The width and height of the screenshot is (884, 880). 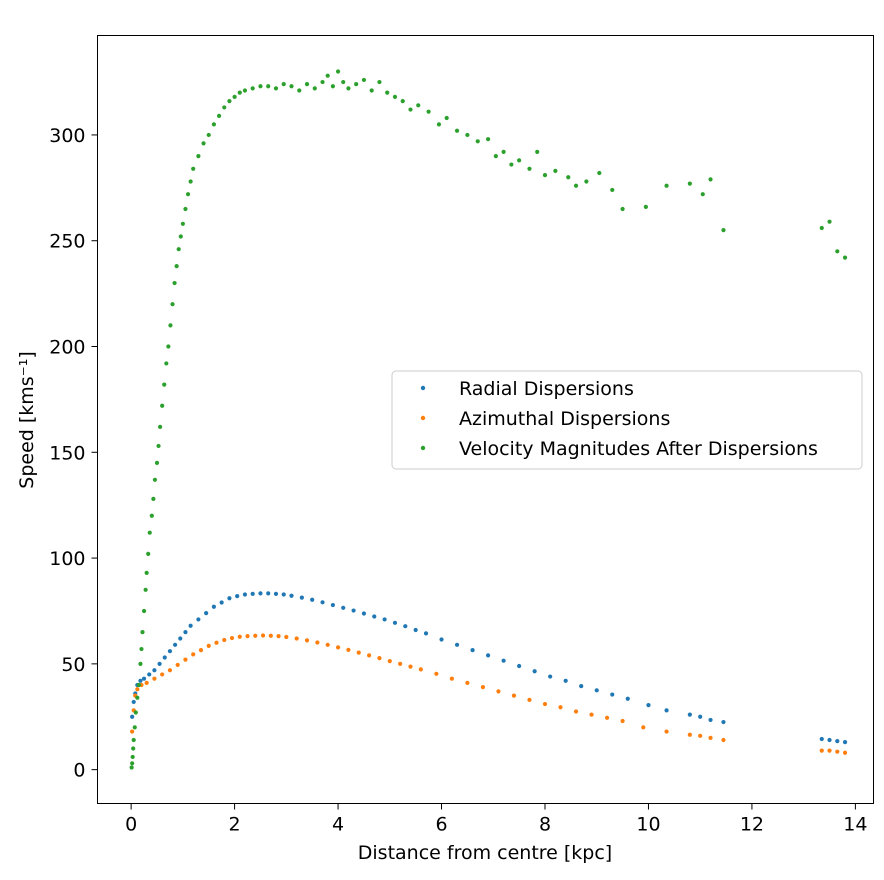 What do you see at coordinates (67, 136) in the screenshot?
I see `y-tick-label: 300` at bounding box center [67, 136].